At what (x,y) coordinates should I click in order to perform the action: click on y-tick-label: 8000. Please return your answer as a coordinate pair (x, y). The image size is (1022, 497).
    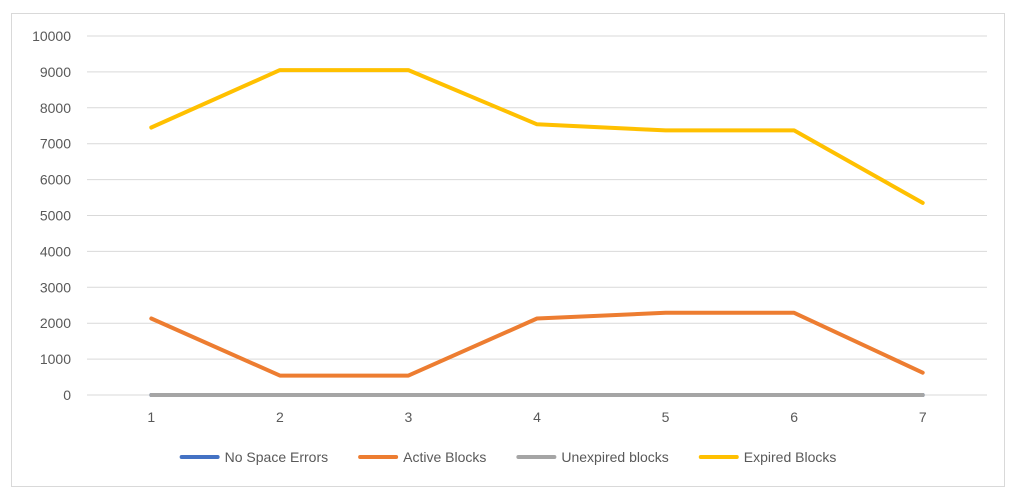
    Looking at the image, I should click on (55, 108).